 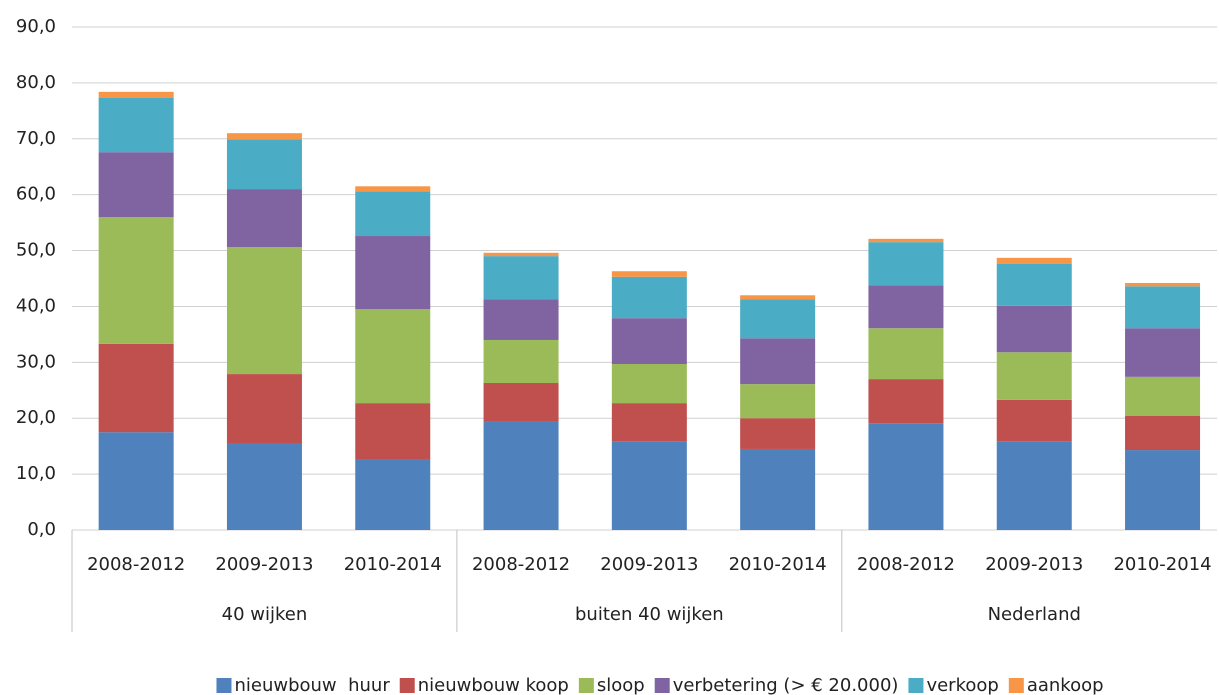 I want to click on y-tick-label: 20,0, so click(x=36, y=417).